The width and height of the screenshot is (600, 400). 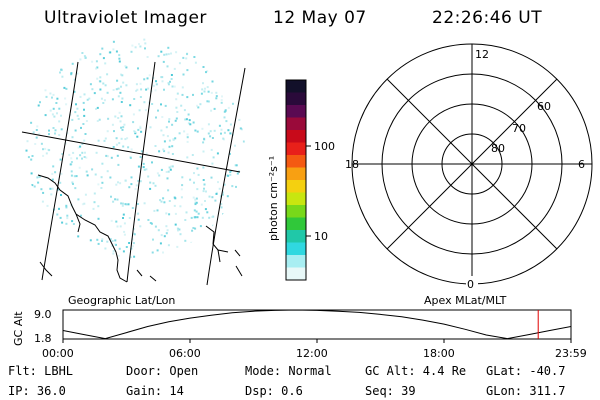 What do you see at coordinates (526, 371) in the screenshot?
I see `glat-info: GLat: -40.7` at bounding box center [526, 371].